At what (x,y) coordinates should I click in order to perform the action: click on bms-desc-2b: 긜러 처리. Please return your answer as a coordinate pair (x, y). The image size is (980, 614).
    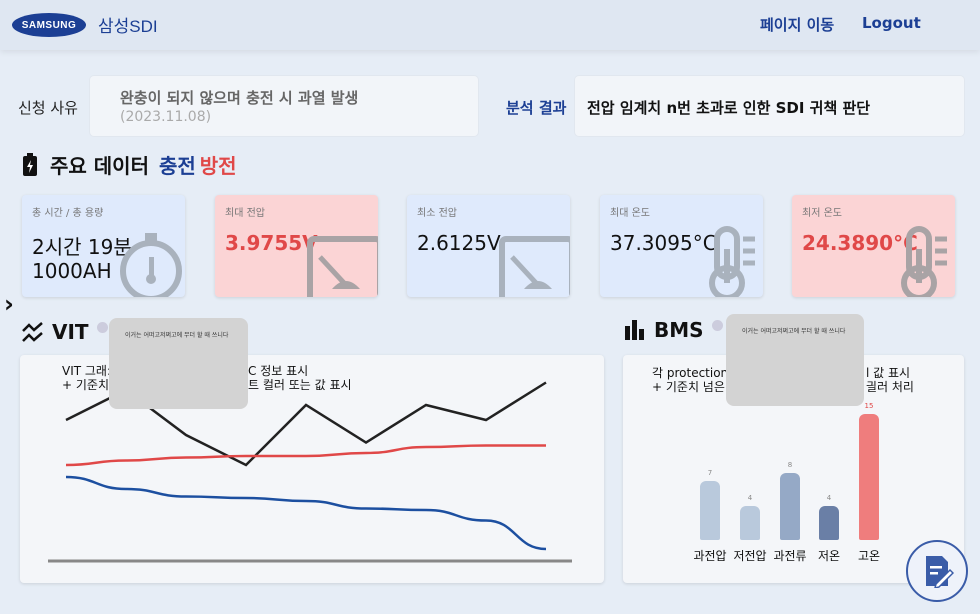
    Looking at the image, I should click on (890, 387).